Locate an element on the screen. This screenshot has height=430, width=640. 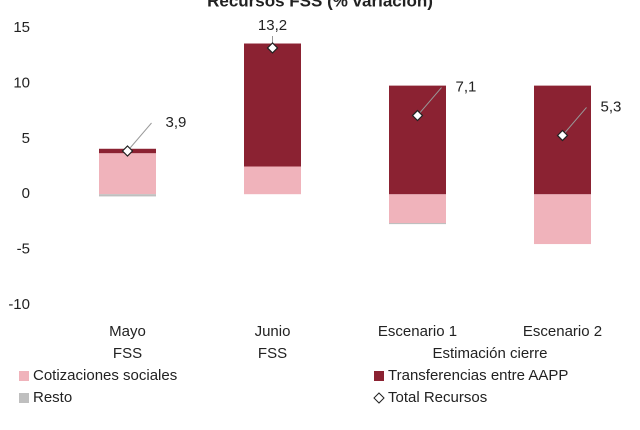
legend-label: Cotizaciones sociales is located at coordinates (105, 375).